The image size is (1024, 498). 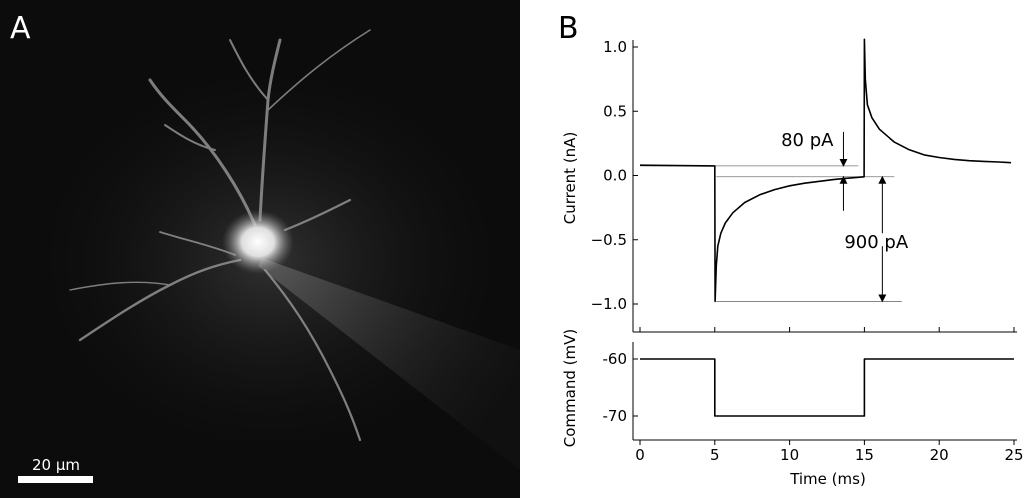 What do you see at coordinates (827, 329) in the screenshot?
I see `current-x-ticks` at bounding box center [827, 329].